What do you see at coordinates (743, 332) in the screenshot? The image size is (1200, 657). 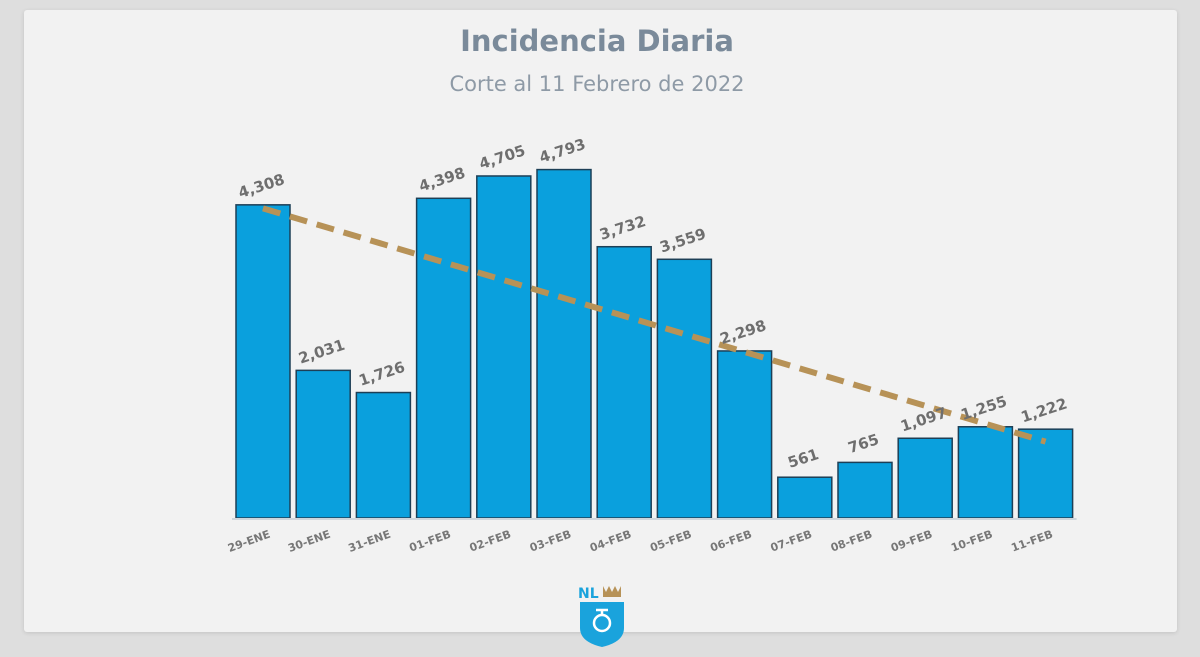 I see `value-label: 2,298` at bounding box center [743, 332].